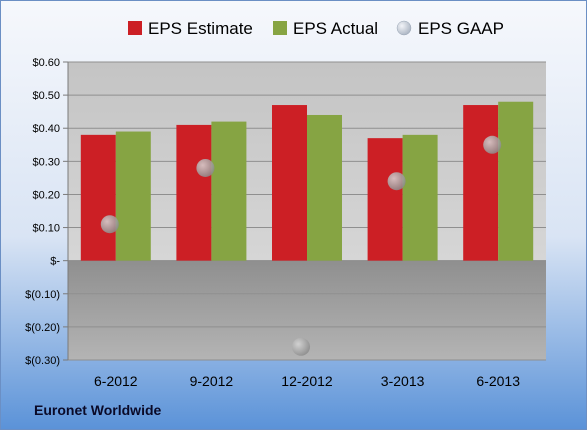 Image resolution: width=587 pixels, height=430 pixels. I want to click on legend-swatch-estimate, so click(135, 28).